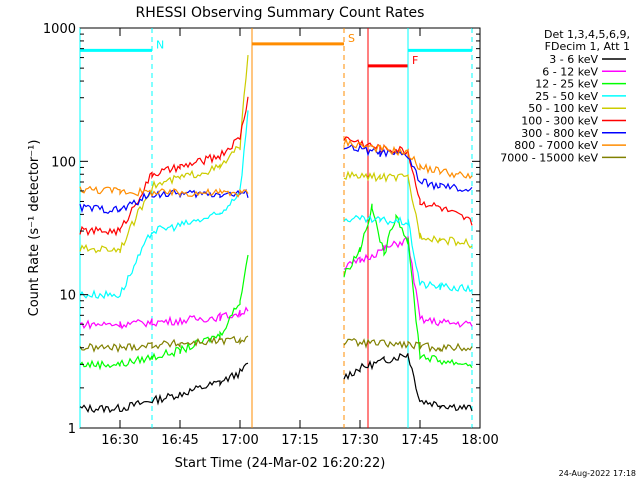 The height and width of the screenshot is (480, 640). I want to click on annotation-label: F, so click(415, 60).